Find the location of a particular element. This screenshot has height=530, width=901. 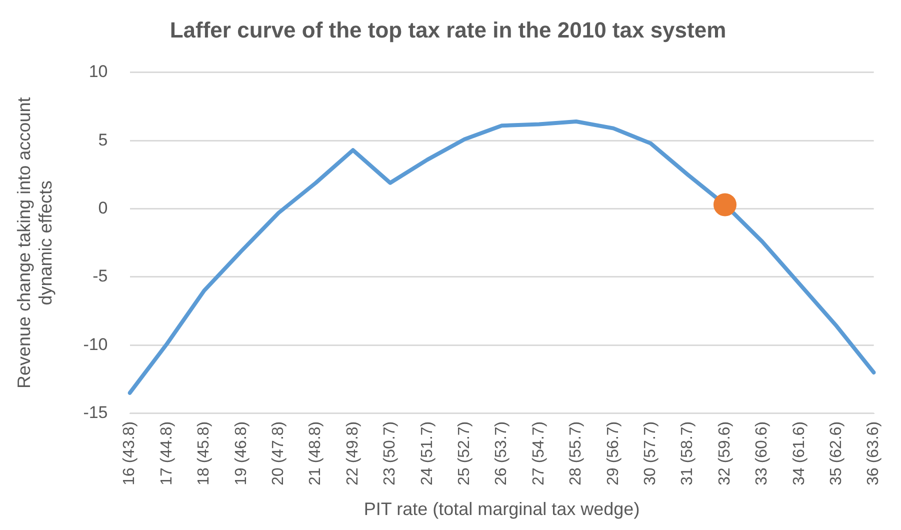

chart-title: Laffer curve of the top tax rate in the 2010 tax system is located at coordinates (448, 29).